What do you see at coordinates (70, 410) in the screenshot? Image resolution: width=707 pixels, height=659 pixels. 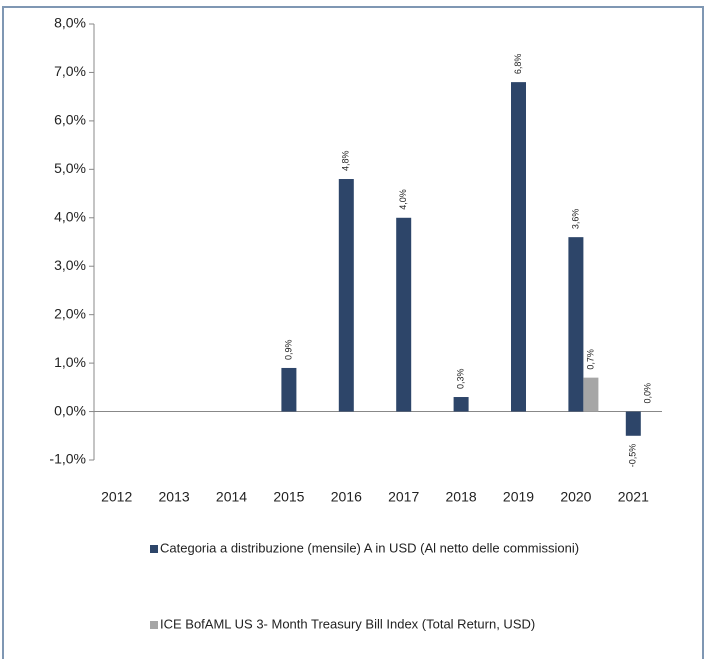 I see `y-tick-label: 0,0%` at bounding box center [70, 410].